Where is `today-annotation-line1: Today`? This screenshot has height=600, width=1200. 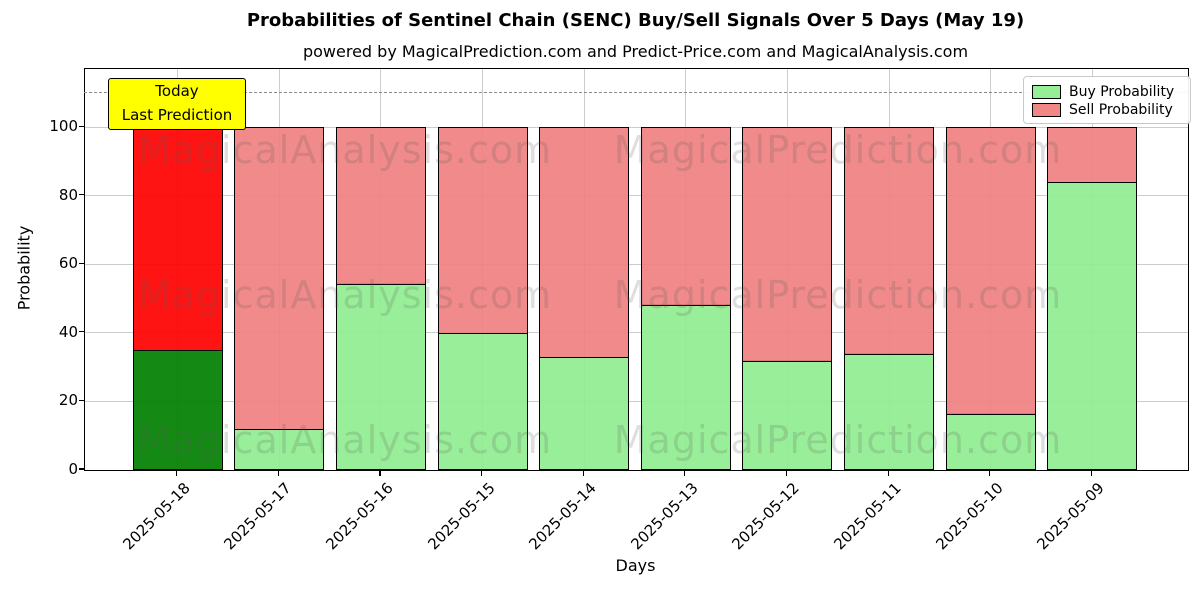
today-annotation-line1: Today is located at coordinates (177, 91).